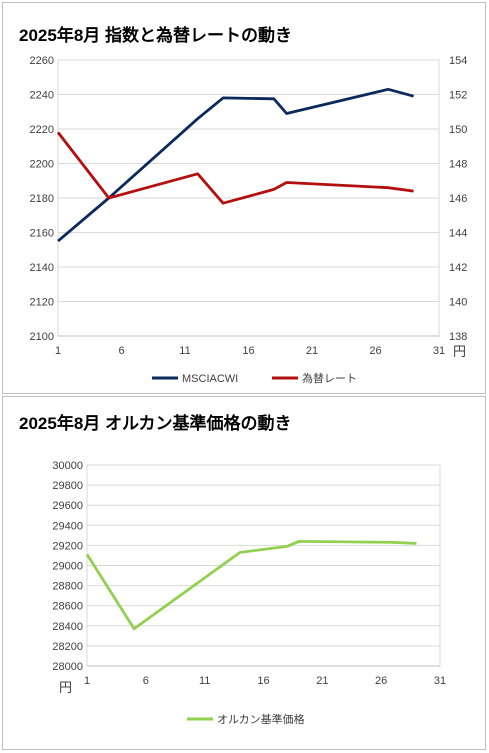 This screenshot has height=753, width=489. What do you see at coordinates (458, 303) in the screenshot?
I see `y2-tick-label: 140` at bounding box center [458, 303].